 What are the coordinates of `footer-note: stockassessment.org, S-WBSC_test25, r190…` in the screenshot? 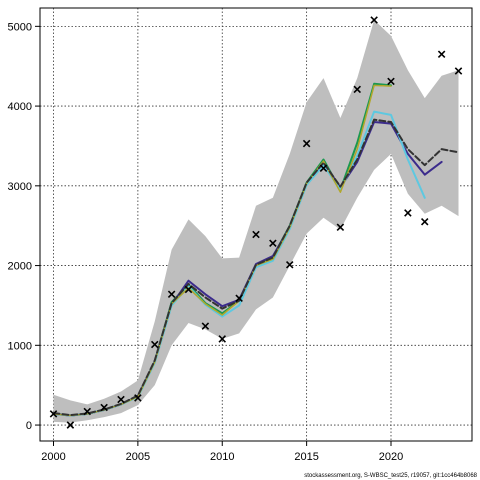 It's located at (390, 476).